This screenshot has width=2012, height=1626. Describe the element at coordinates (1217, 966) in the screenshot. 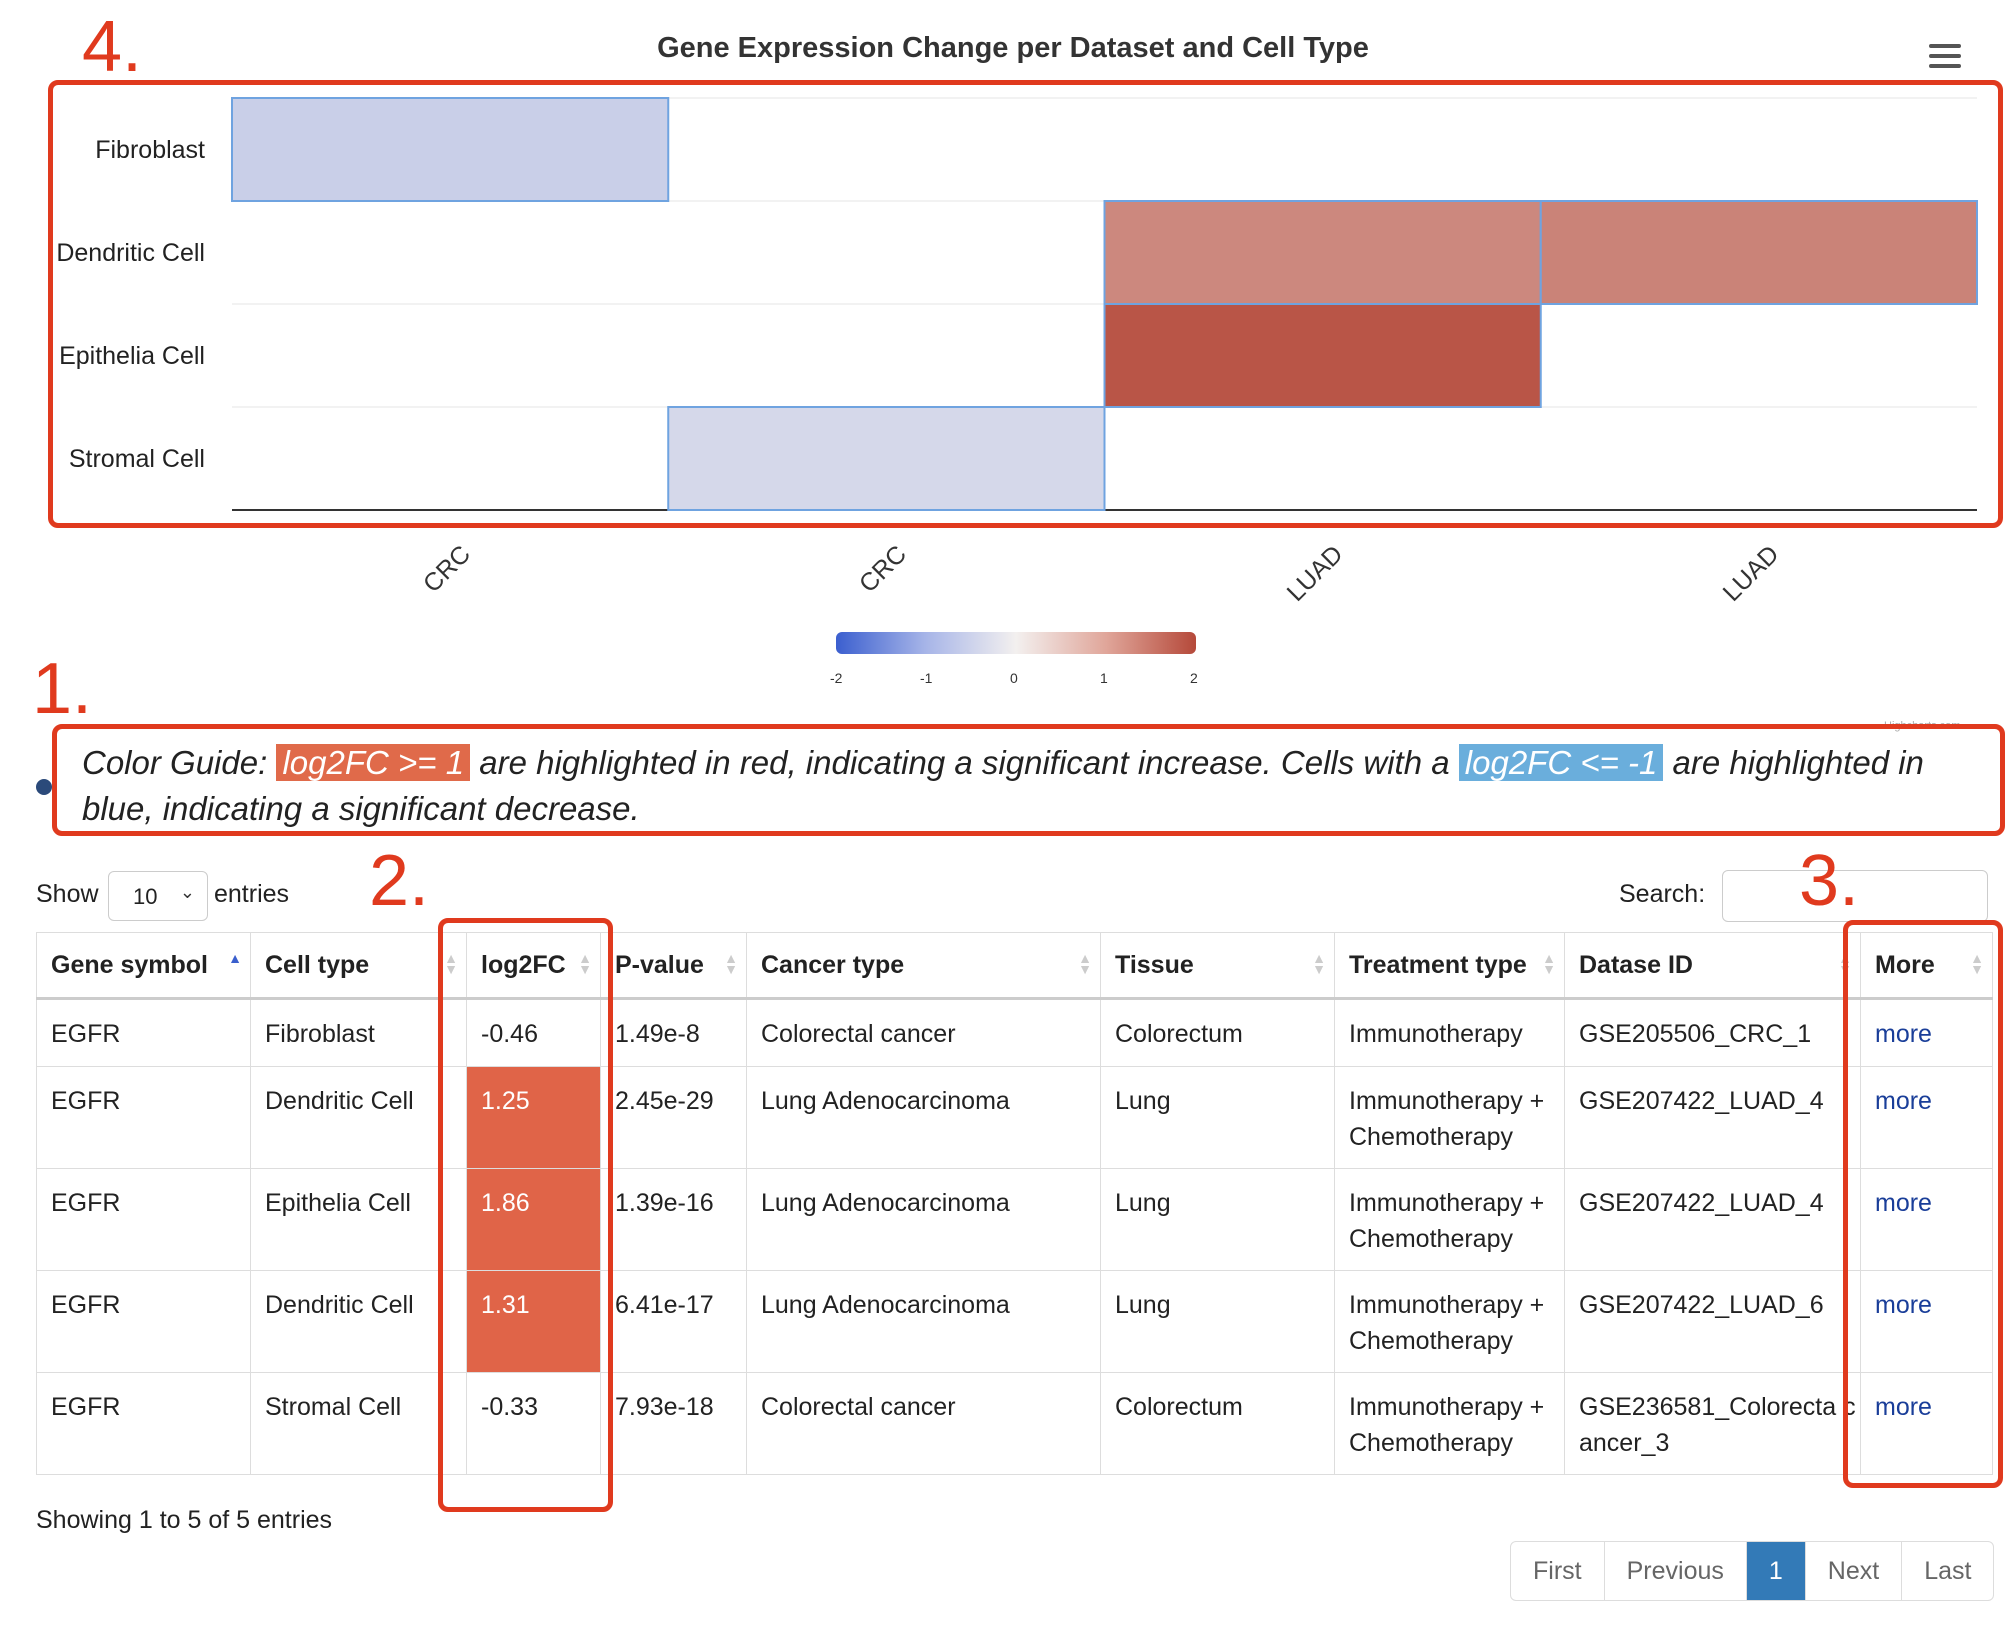

I see `column-header-tissue: Tissue ▲ ▼` at that location.